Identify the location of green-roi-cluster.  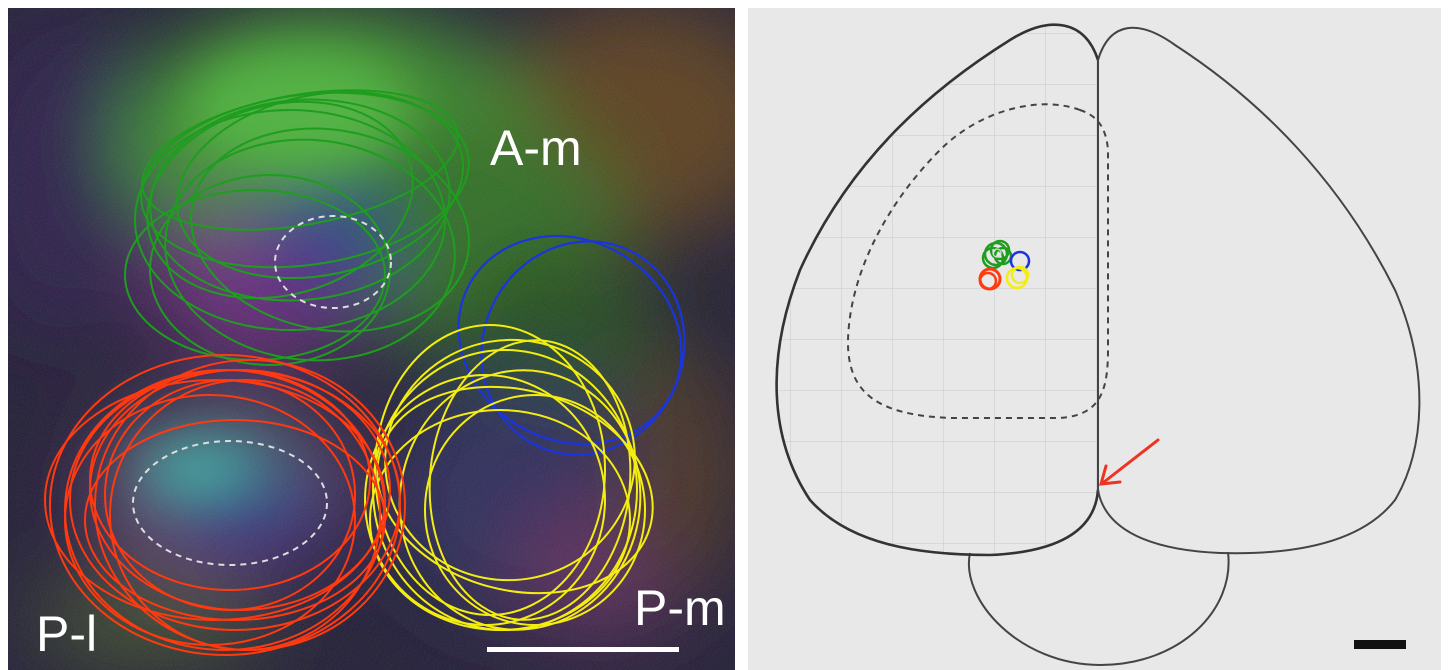
(297, 227).